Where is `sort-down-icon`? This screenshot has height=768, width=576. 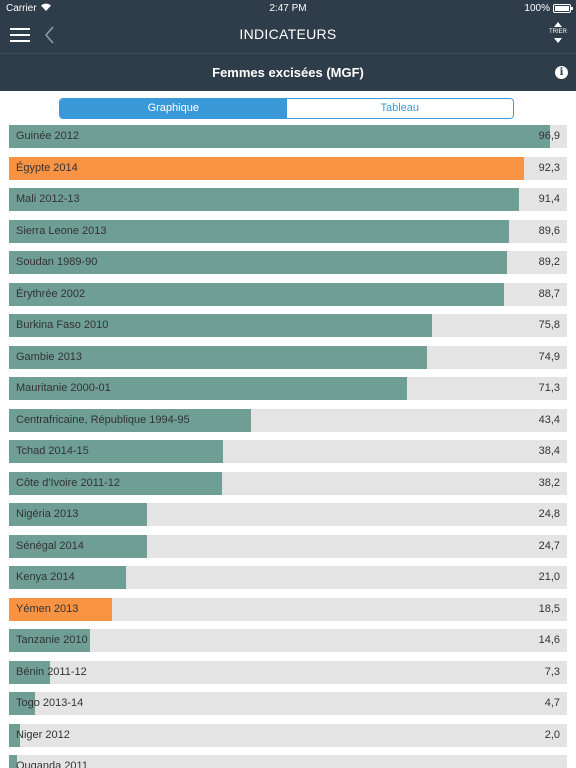 sort-down-icon is located at coordinates (558, 40).